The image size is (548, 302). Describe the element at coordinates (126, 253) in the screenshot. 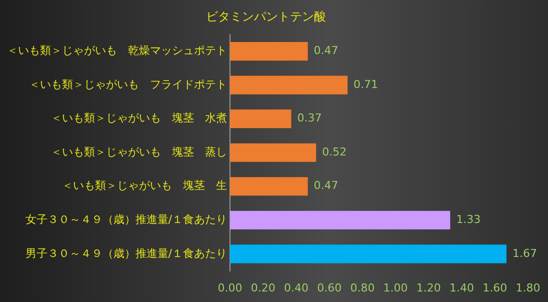

I see `y-tick-label: 男子３０～４９（歳）推進量/１食あたり` at that location.